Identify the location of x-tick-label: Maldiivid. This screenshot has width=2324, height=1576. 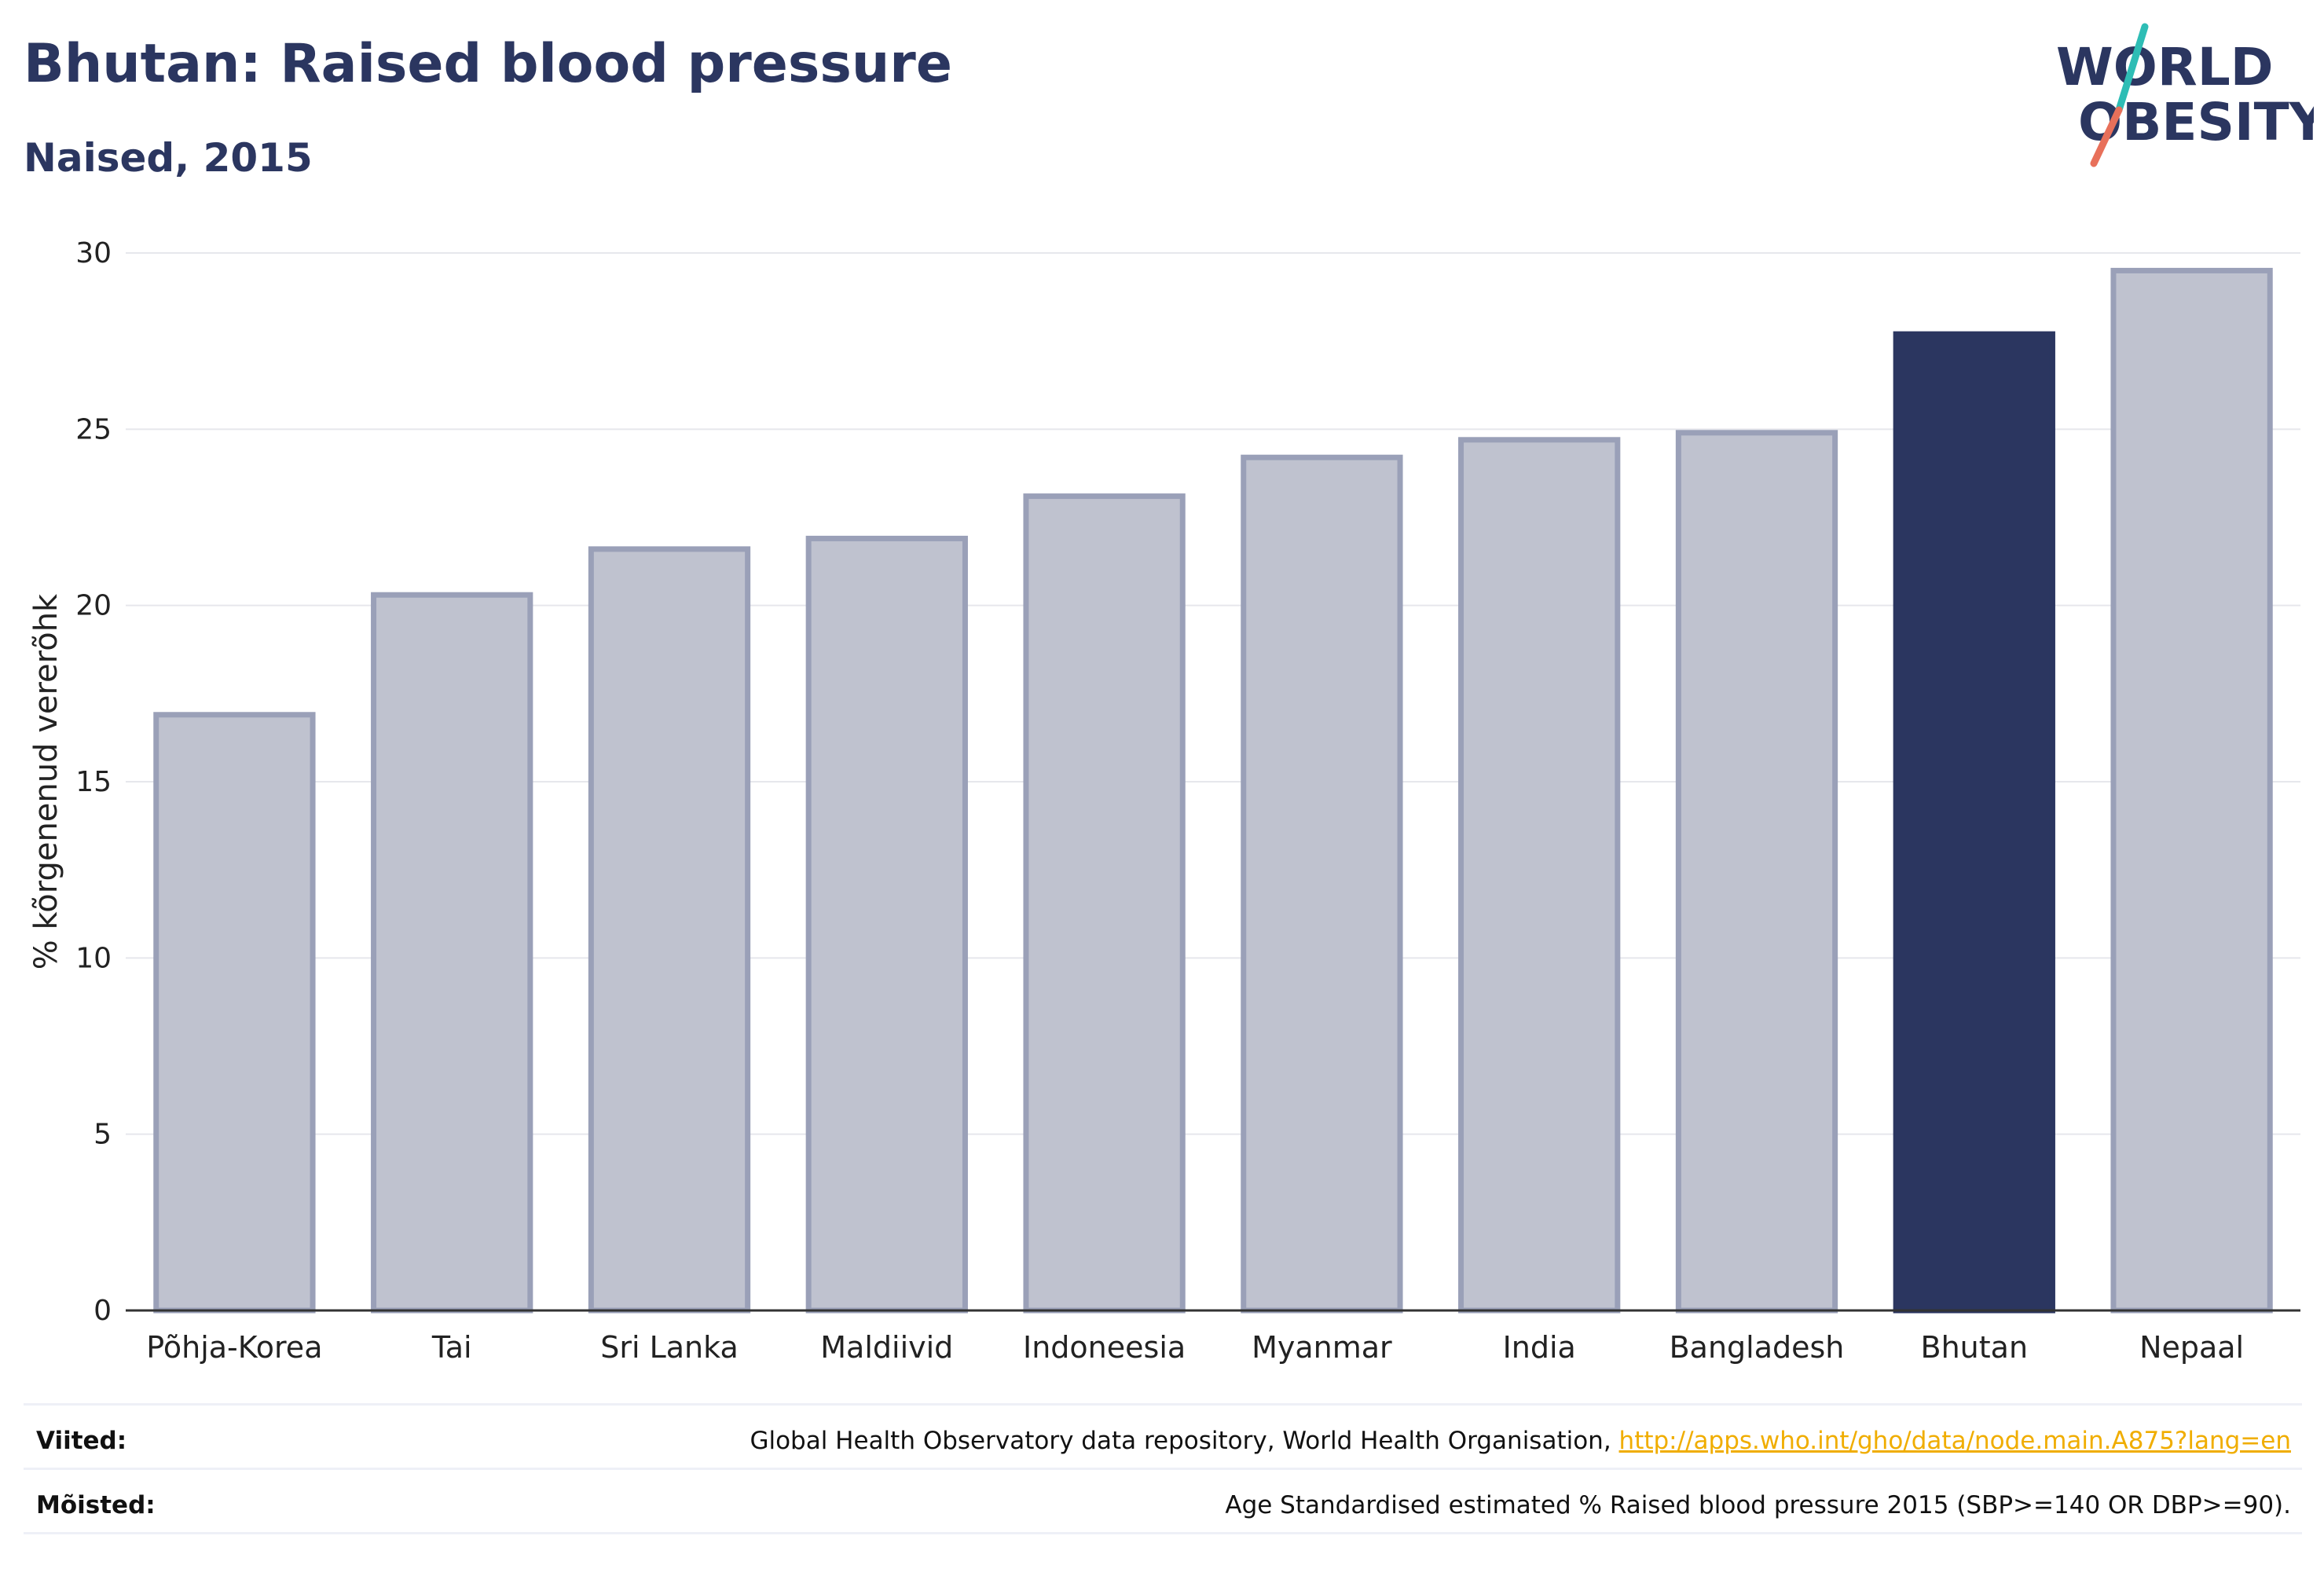
(886, 1347).